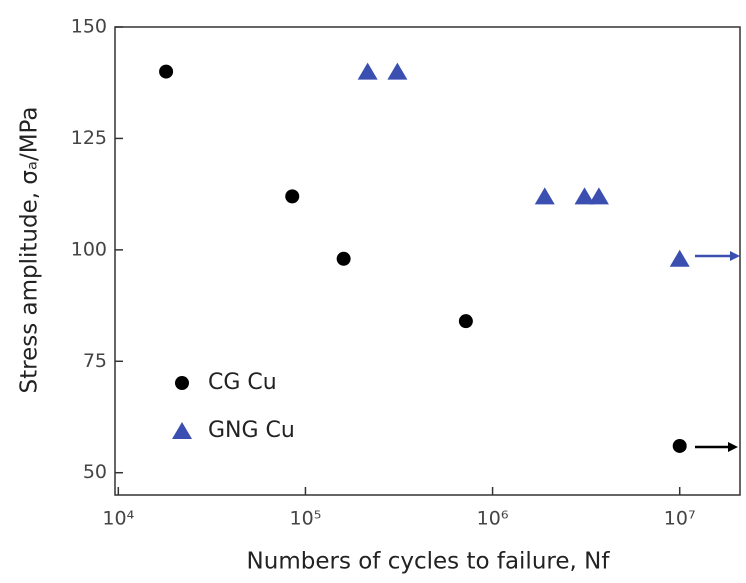  What do you see at coordinates (306, 519) in the screenshot?
I see `x-tick-label: 10⁵` at bounding box center [306, 519].